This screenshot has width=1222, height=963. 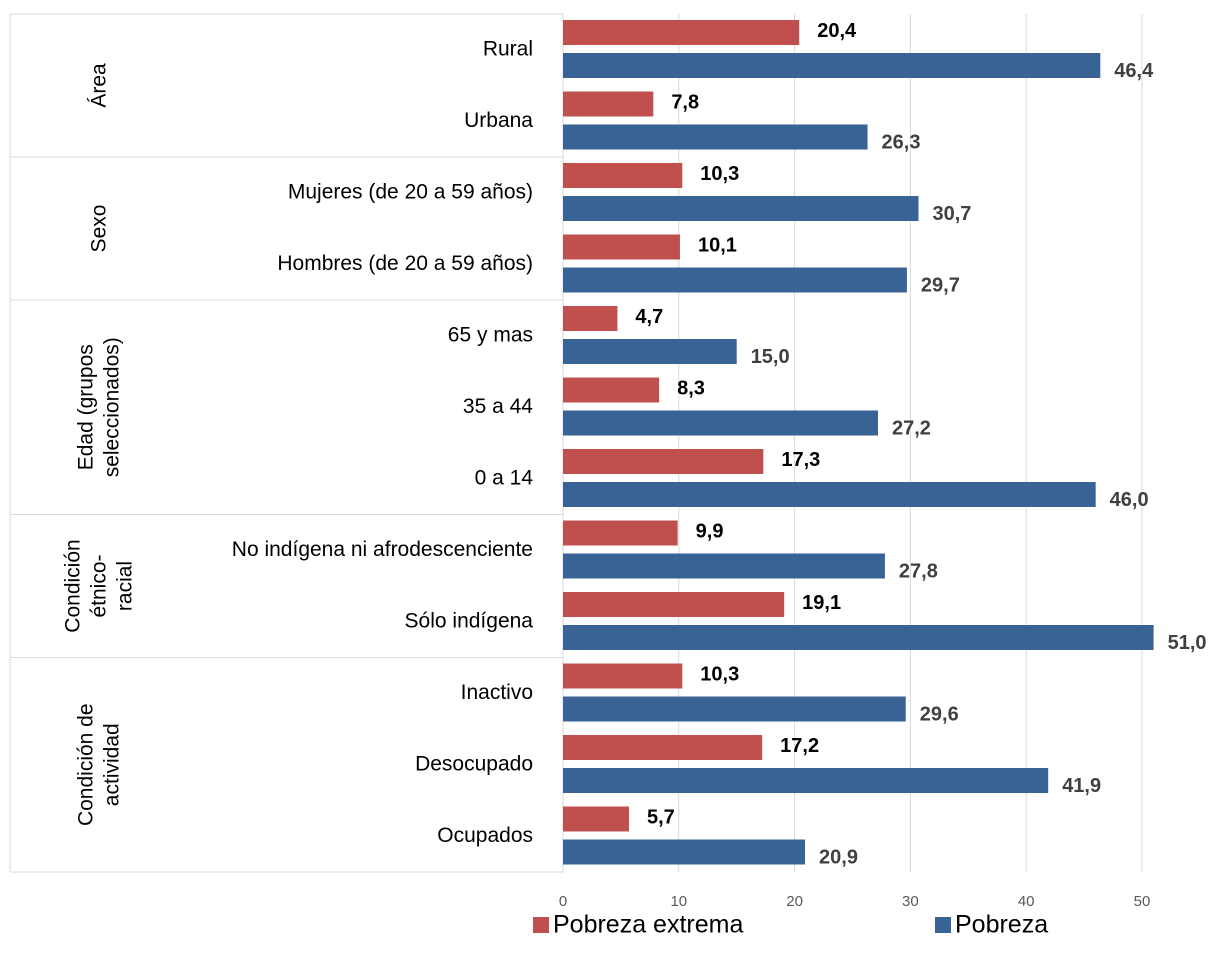 I want to click on group-label: Condición étnico-racial, so click(x=99, y=585).